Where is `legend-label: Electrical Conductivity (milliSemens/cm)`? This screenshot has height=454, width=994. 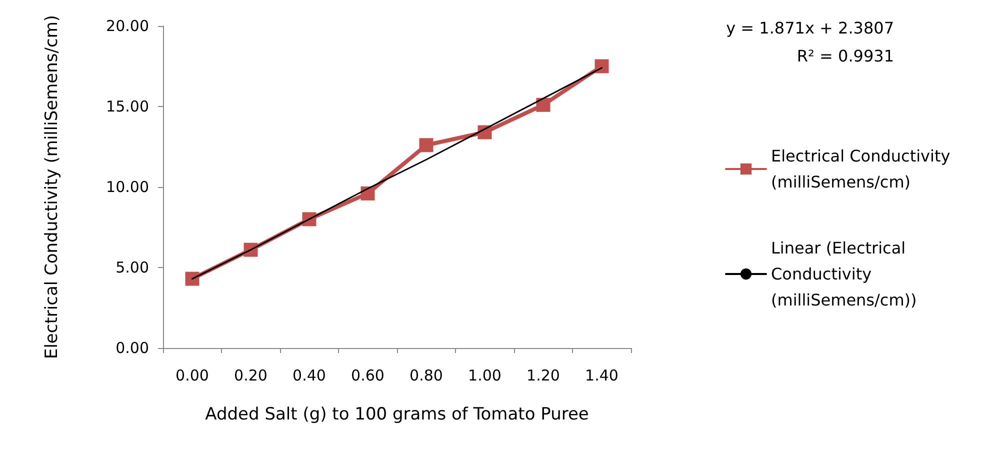 legend-label: Electrical Conductivity (milliSemens/cm) is located at coordinates (863, 169).